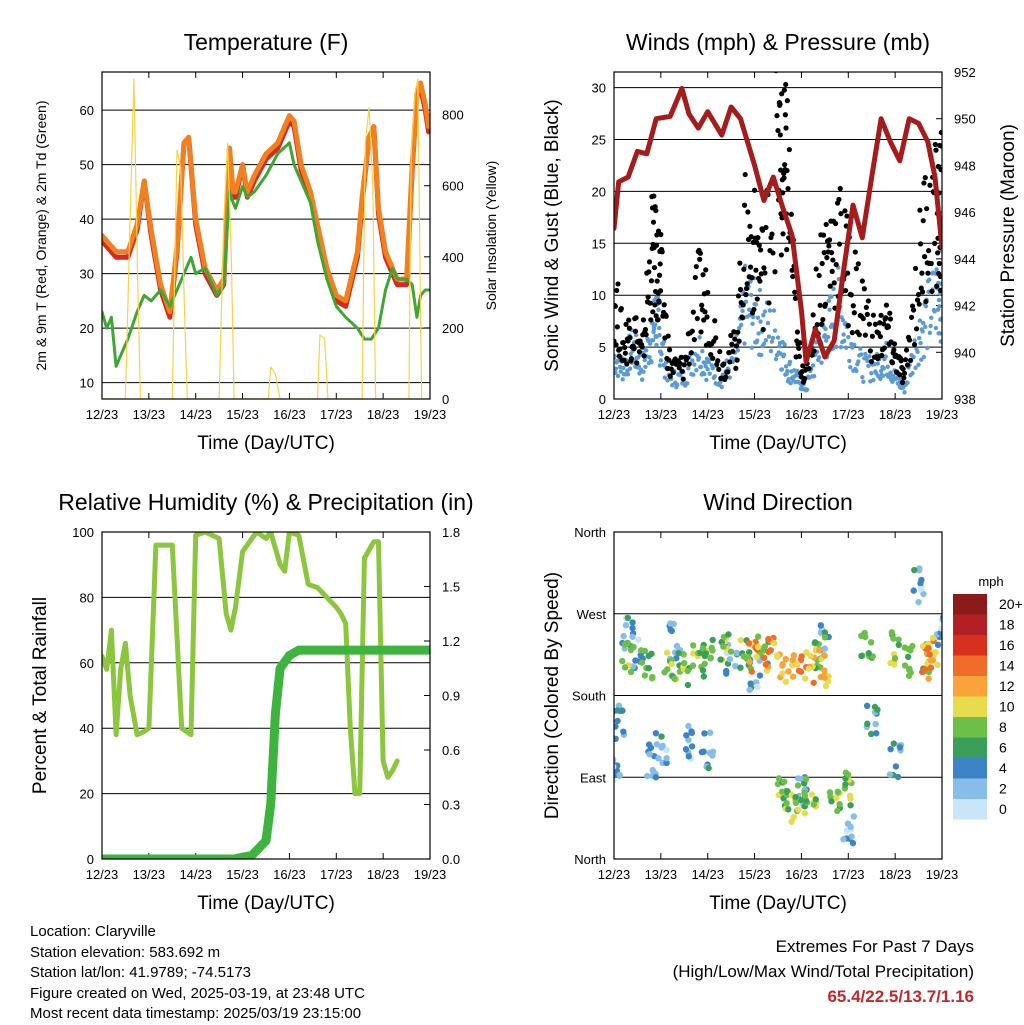 The height and width of the screenshot is (1025, 1024). Describe the element at coordinates (383, 874) in the screenshot. I see `x-tick-label: 18/23` at that location.